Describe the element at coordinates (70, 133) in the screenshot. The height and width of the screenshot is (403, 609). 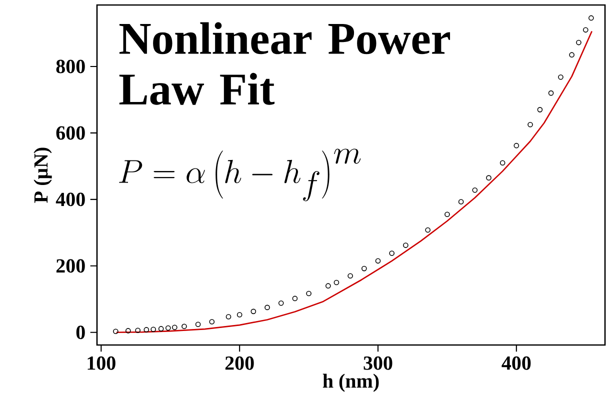
I see `y-tick-label: 600` at that location.